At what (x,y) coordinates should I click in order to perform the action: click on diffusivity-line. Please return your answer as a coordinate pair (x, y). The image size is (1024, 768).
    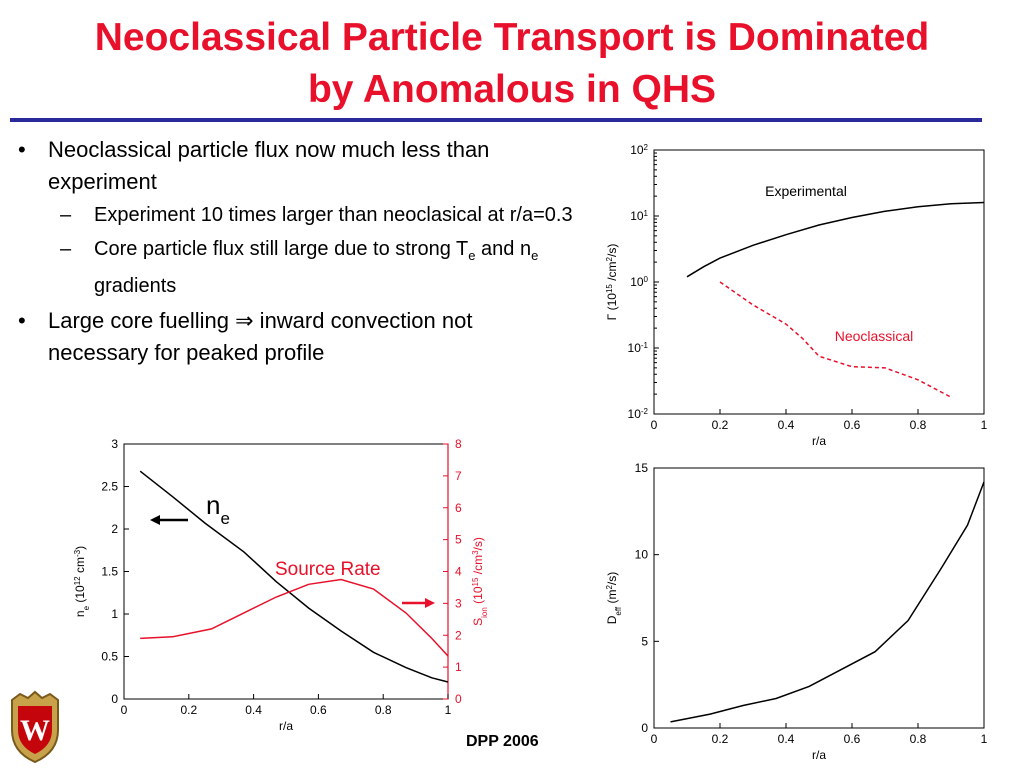
    Looking at the image, I should click on (827, 602).